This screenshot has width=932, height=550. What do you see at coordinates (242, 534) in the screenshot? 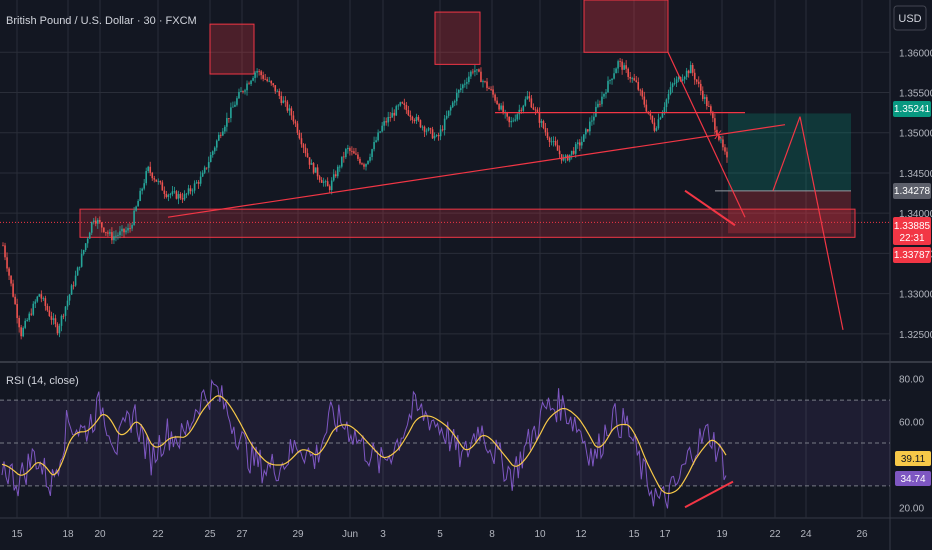
I see `time-tick-label: 27` at bounding box center [242, 534].